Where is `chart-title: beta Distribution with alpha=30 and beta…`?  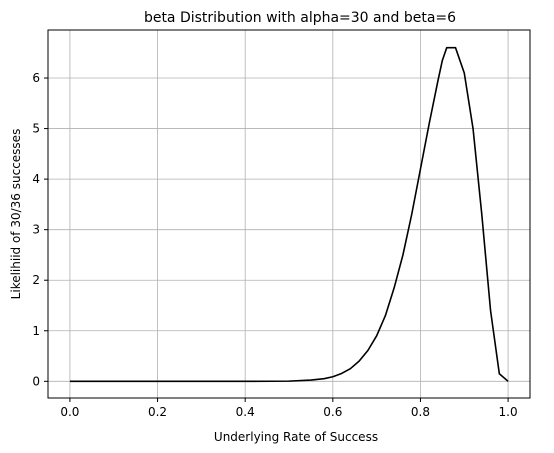
chart-title: beta Distribution with alpha=30 and beta… is located at coordinates (300, 18).